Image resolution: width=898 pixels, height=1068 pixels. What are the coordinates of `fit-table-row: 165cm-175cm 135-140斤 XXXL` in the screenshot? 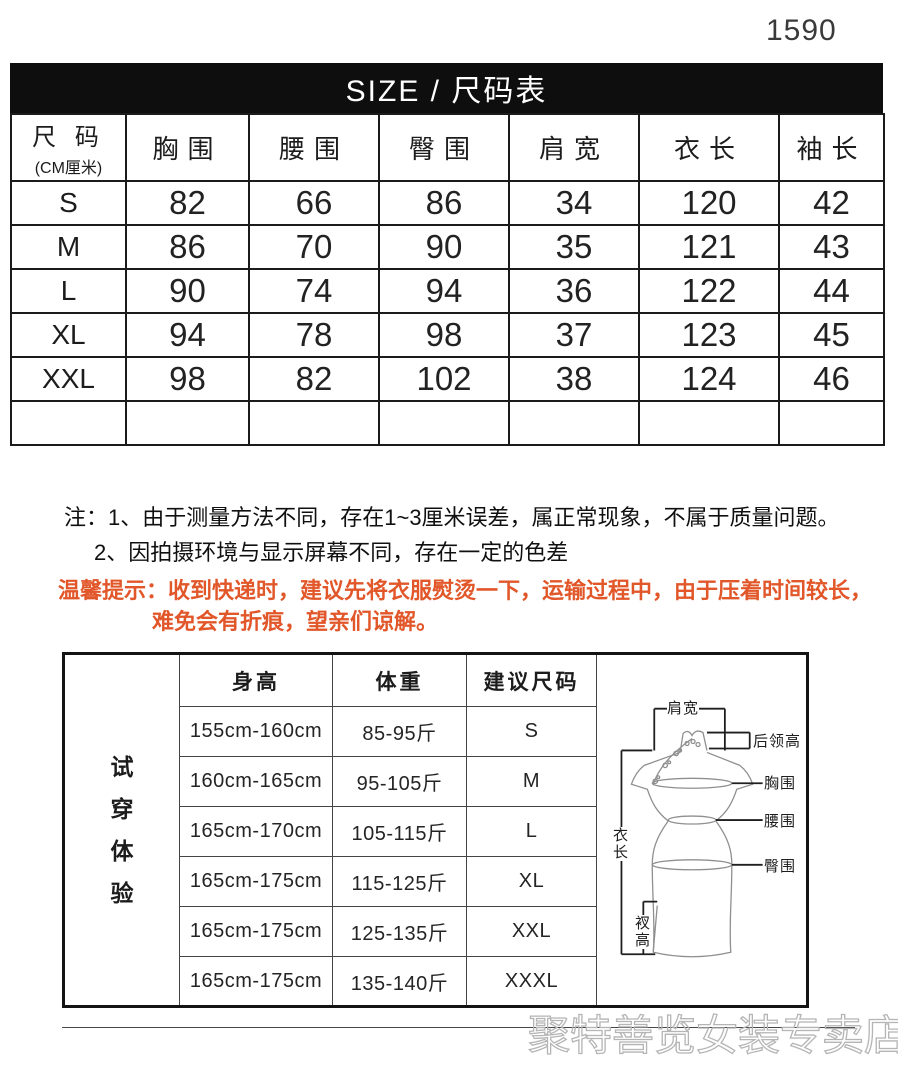 It's located at (436, 981).